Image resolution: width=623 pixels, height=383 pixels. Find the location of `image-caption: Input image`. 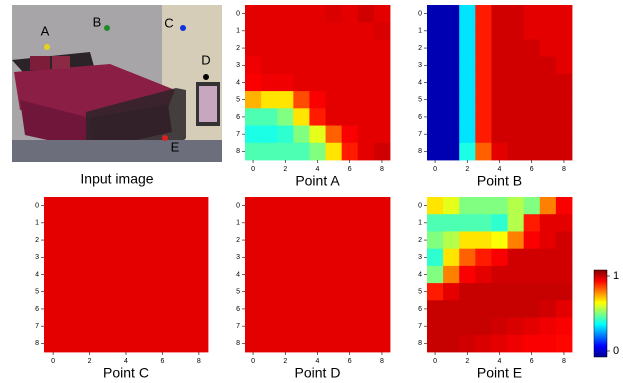

image-caption: Input image is located at coordinates (116, 179).